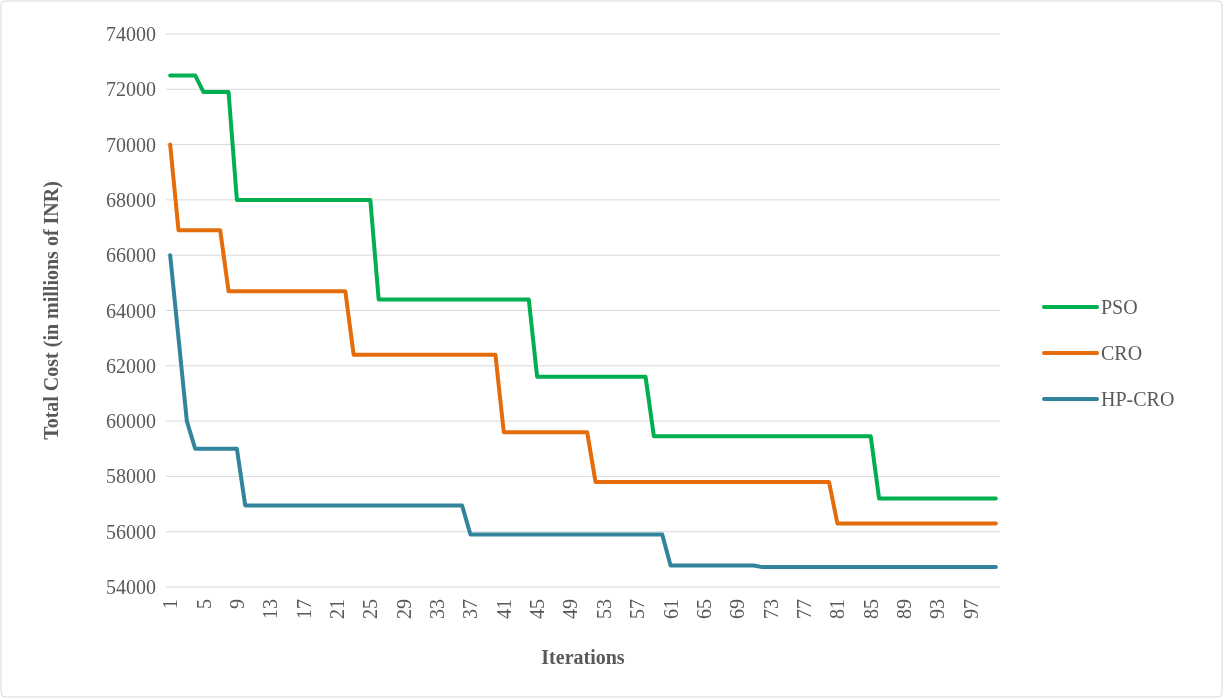  What do you see at coordinates (537, 609) in the screenshot?
I see `x-tick-label: 45` at bounding box center [537, 609].